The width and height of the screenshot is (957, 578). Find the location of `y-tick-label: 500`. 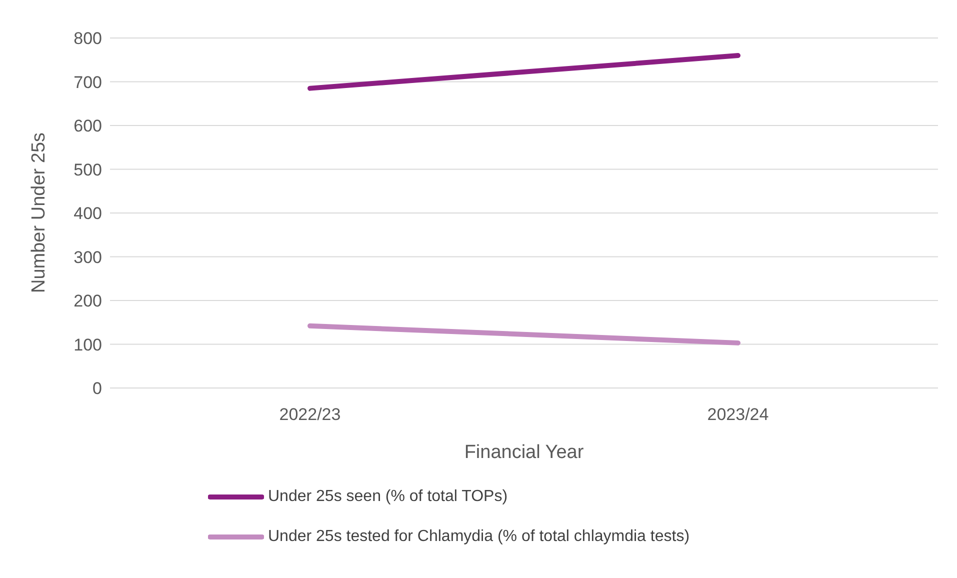

y-tick-label: 500 is located at coordinates (88, 170).